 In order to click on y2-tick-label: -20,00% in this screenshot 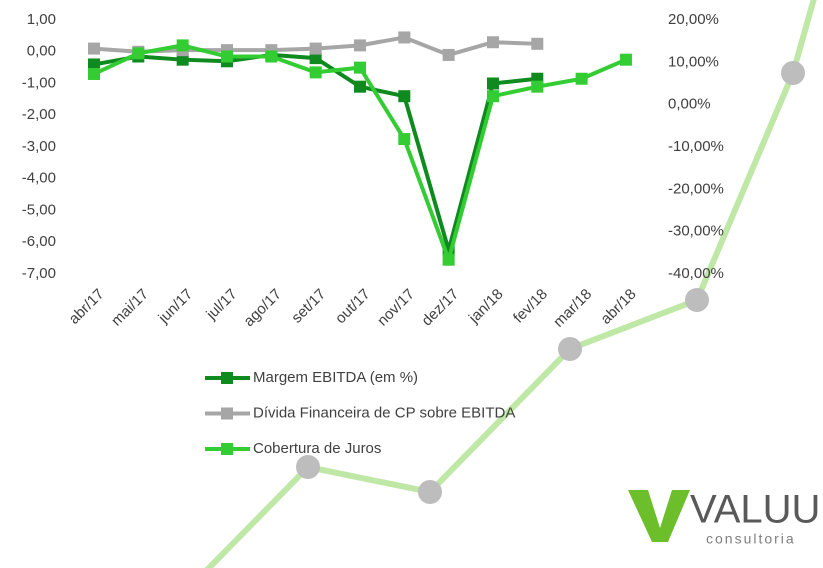, I will do `click(696, 188)`.